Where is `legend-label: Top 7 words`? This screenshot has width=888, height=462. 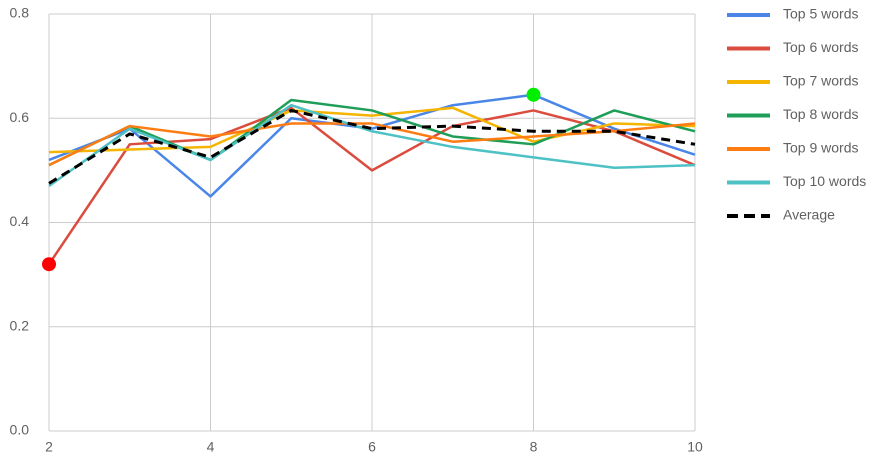 legend-label: Top 7 words is located at coordinates (820, 81).